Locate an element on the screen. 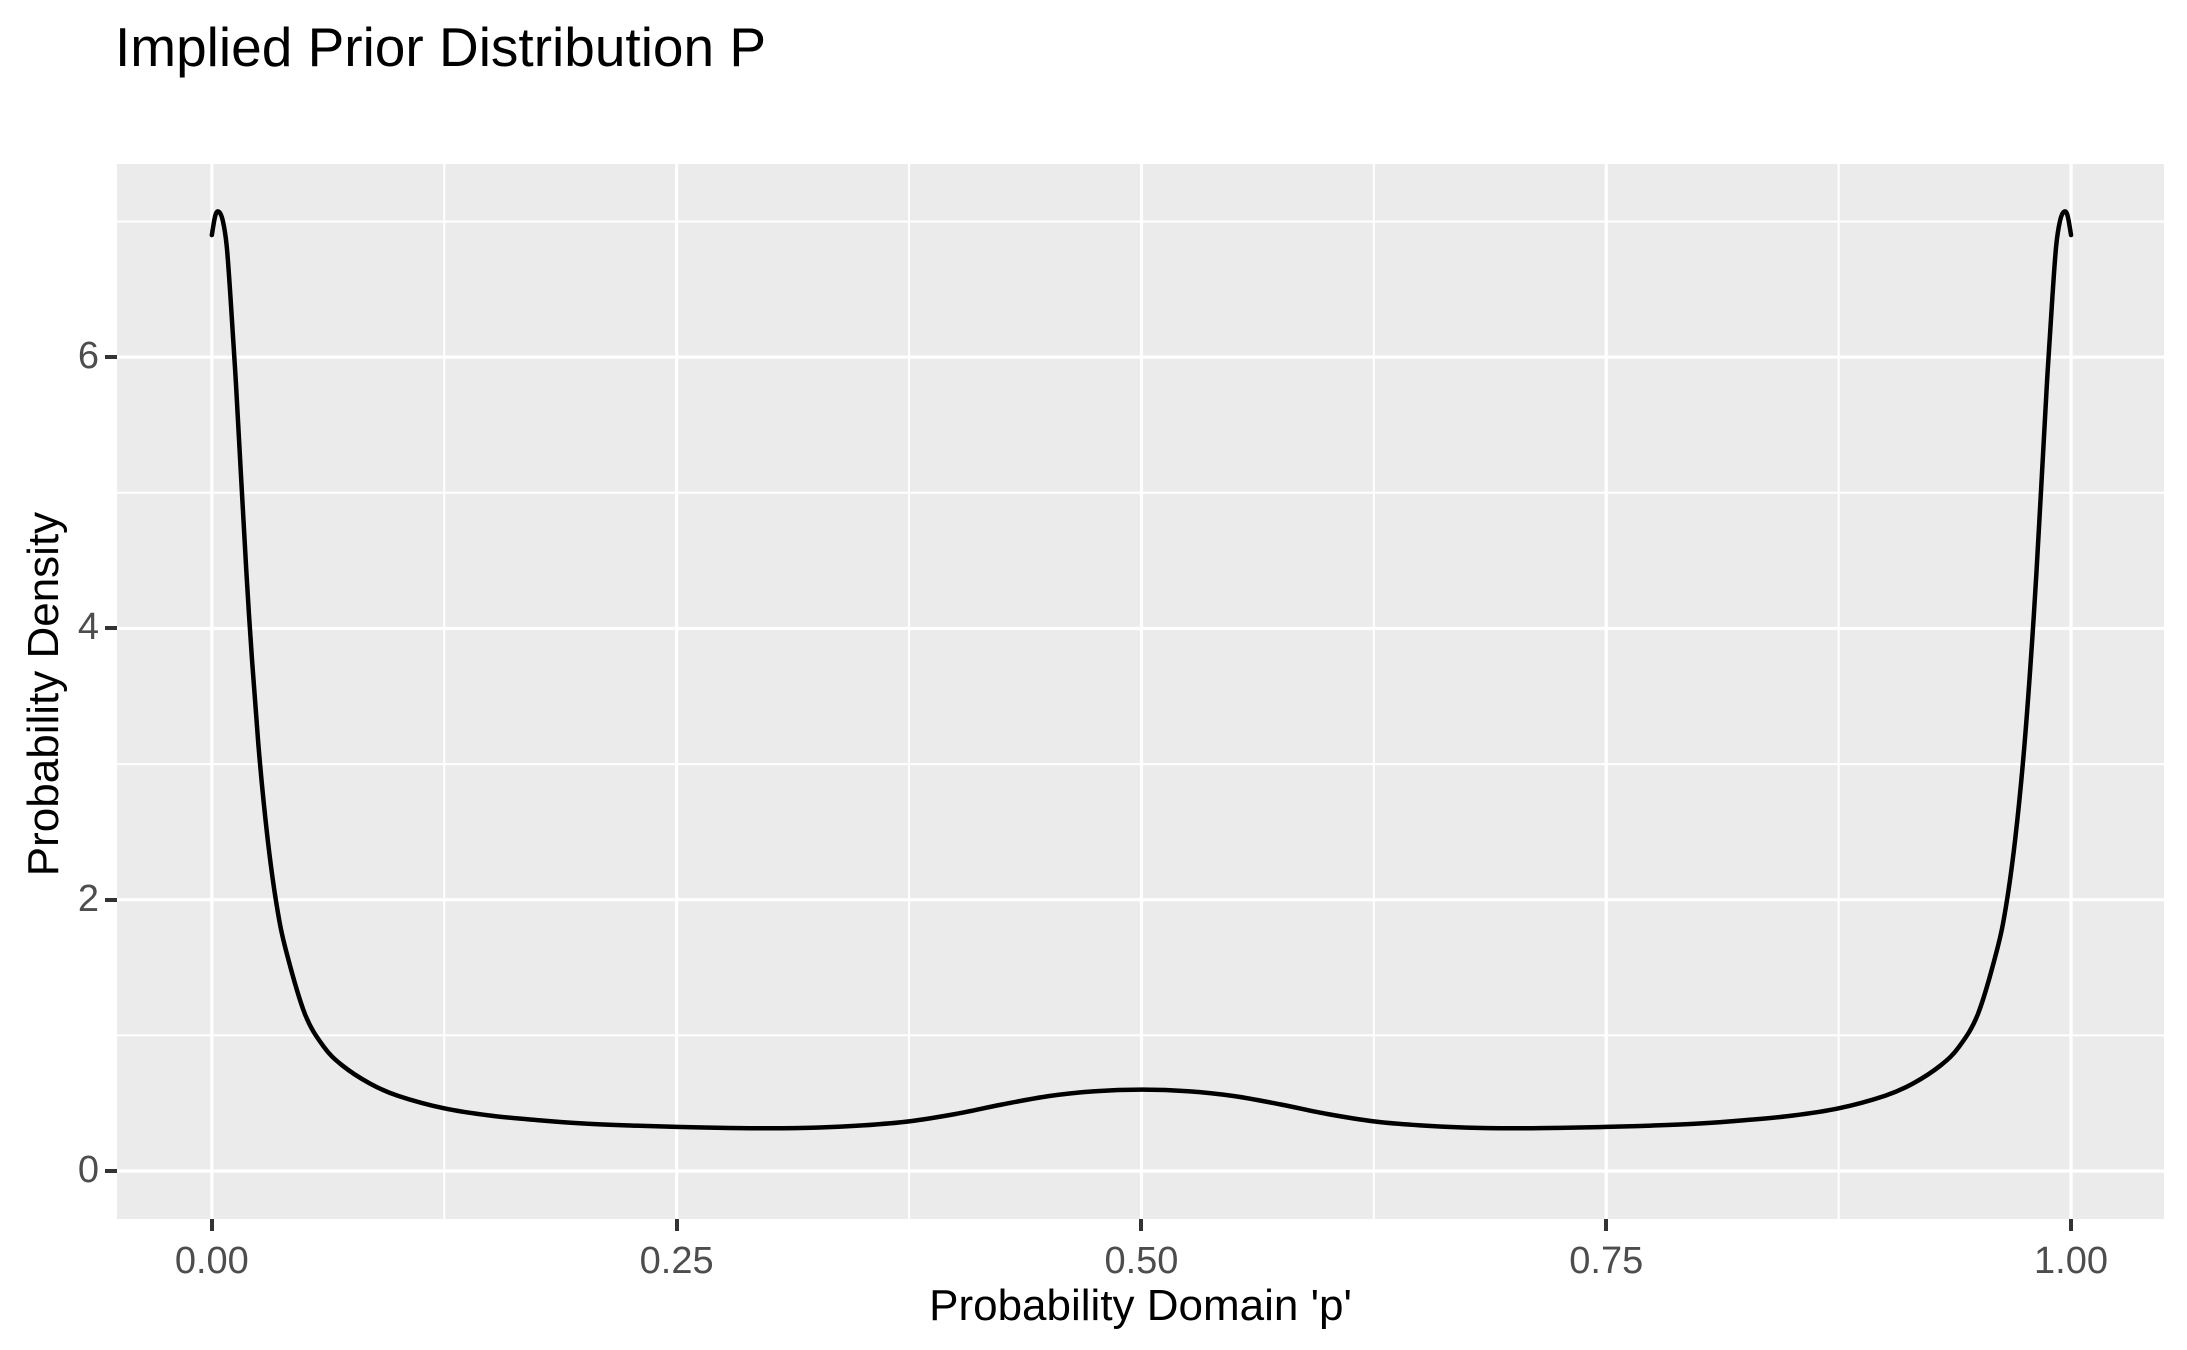 The width and height of the screenshot is (2187, 1350). x-tick-label: 0.00 is located at coordinates (211, 1261).